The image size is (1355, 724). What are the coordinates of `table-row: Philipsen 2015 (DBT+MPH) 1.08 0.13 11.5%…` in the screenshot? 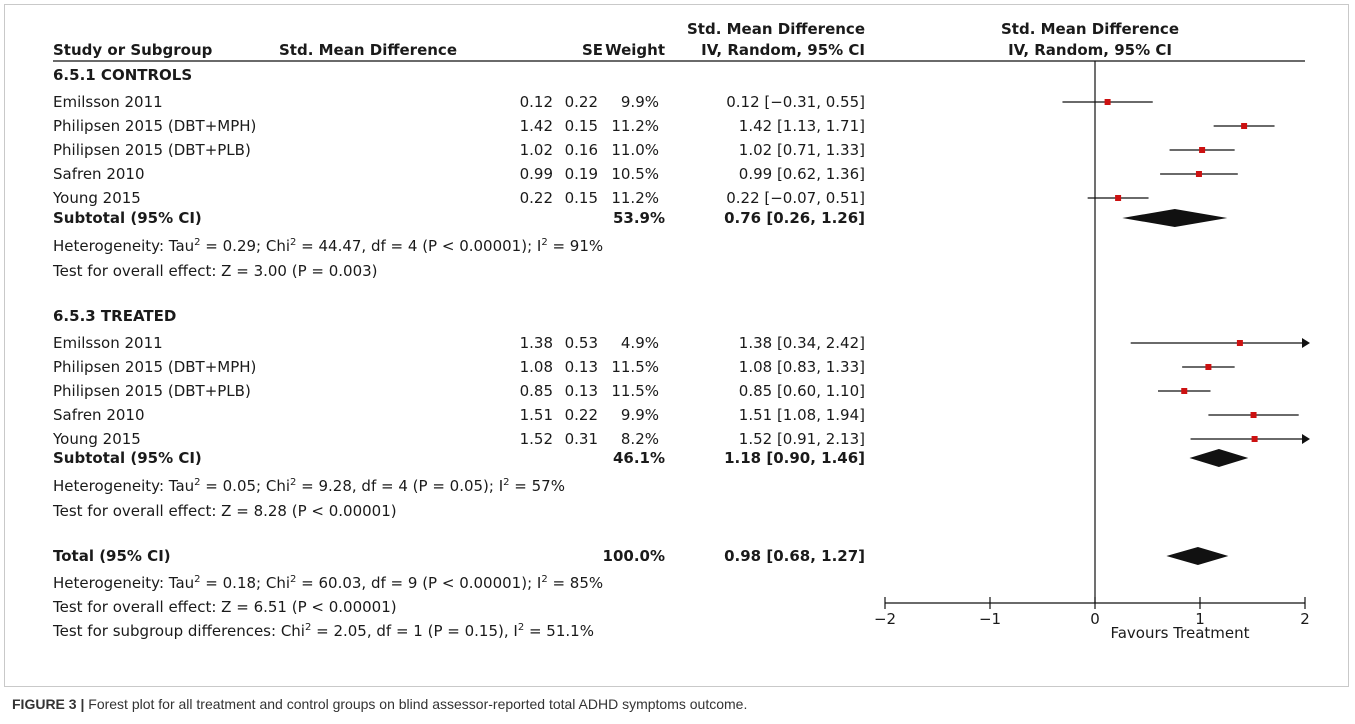 It's located at (459, 367).